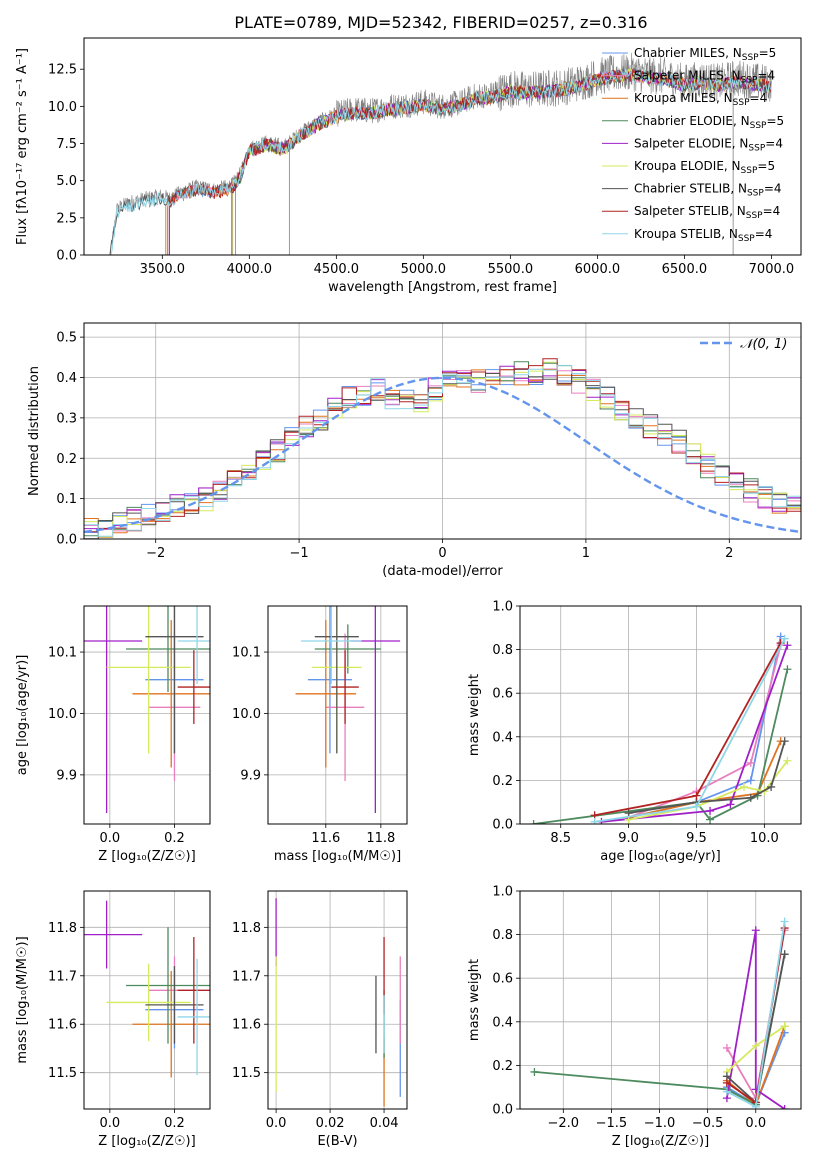  Describe the element at coordinates (380, 838) in the screenshot. I see `age_vs_mass-xtick-label: 11.8` at that location.